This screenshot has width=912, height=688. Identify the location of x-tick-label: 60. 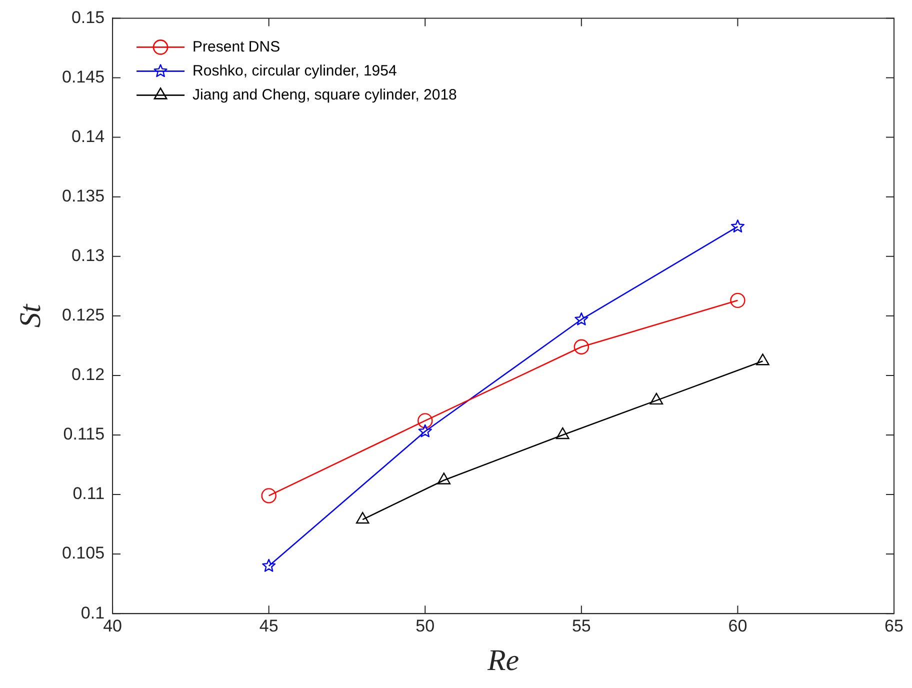
(738, 626).